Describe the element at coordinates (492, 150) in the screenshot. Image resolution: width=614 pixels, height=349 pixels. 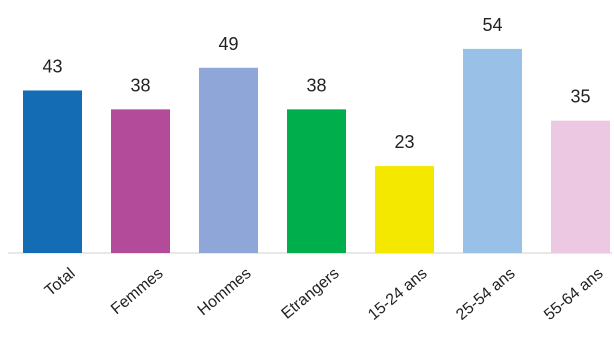
I see `bar-25-54-ans` at that location.